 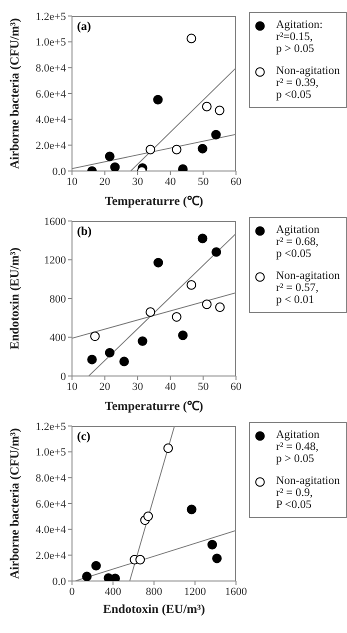 I want to click on y-tick-label: 400, so click(x=58, y=338).